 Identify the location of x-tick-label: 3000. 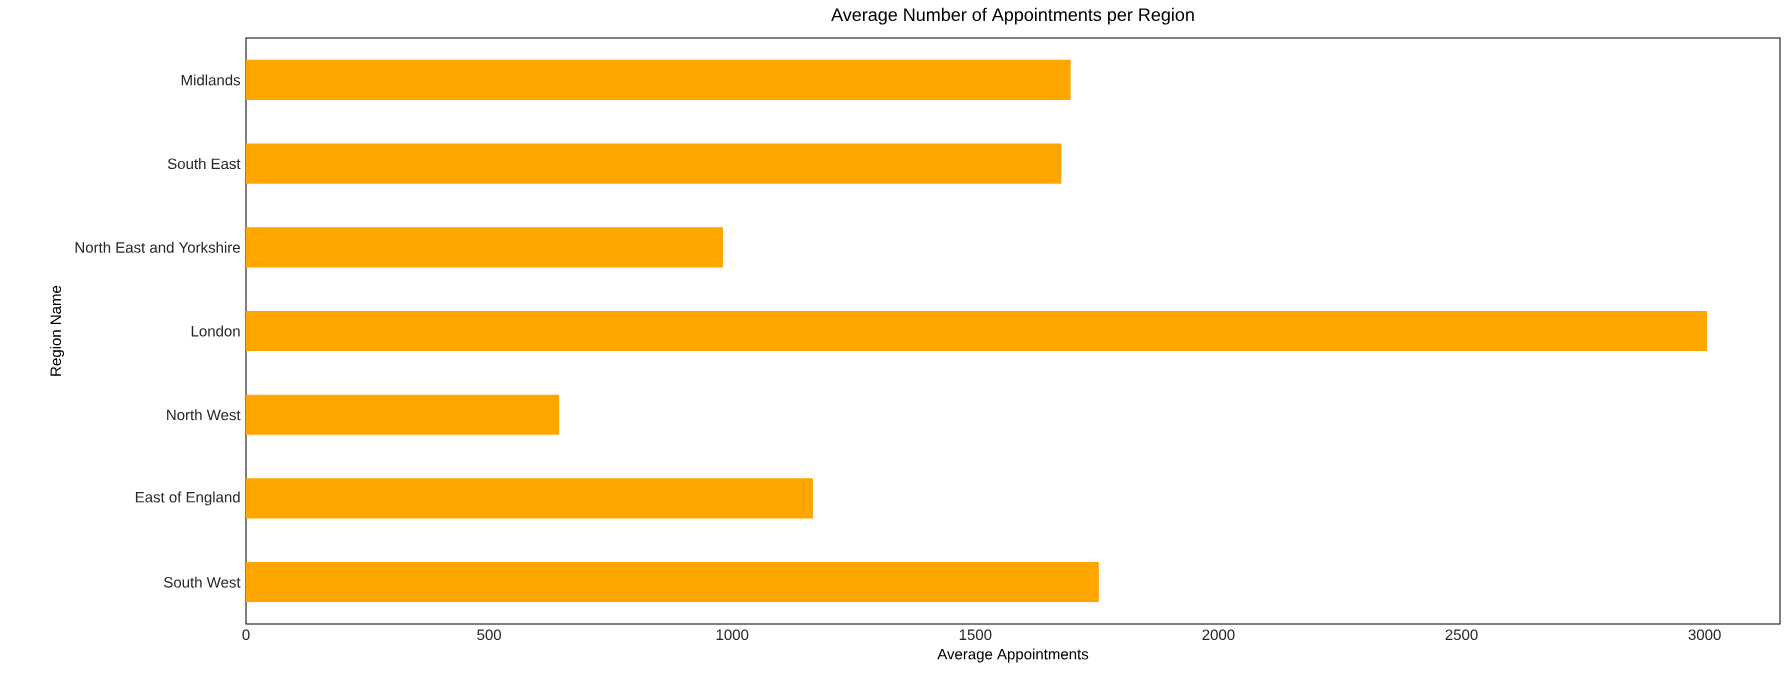
(1704, 635).